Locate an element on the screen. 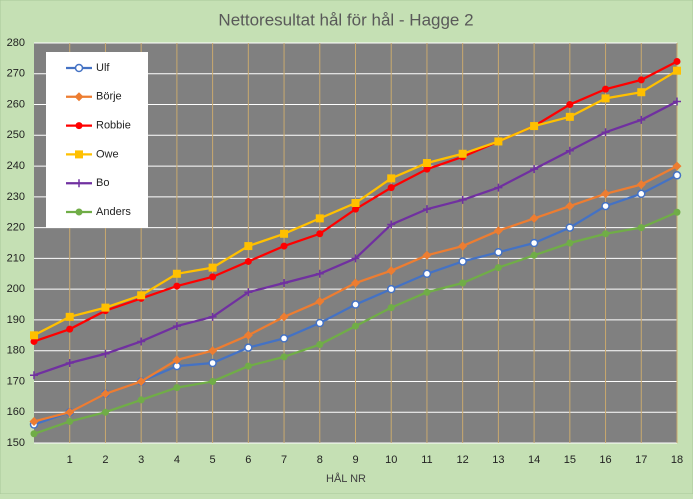 The width and height of the screenshot is (693, 499). x-tick-label: 17 is located at coordinates (641, 460).